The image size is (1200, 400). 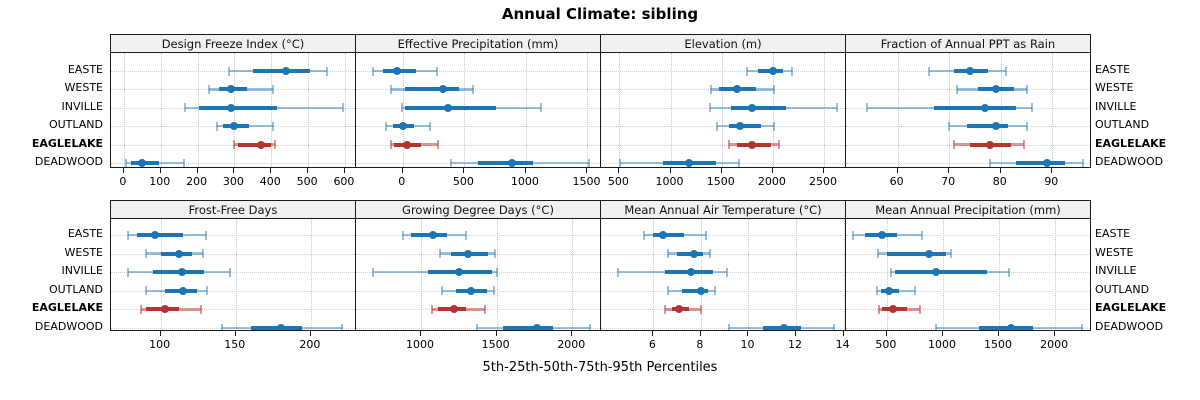 I want to click on panel-strip: Mean Annual Precipitation (mm), so click(x=968, y=209).